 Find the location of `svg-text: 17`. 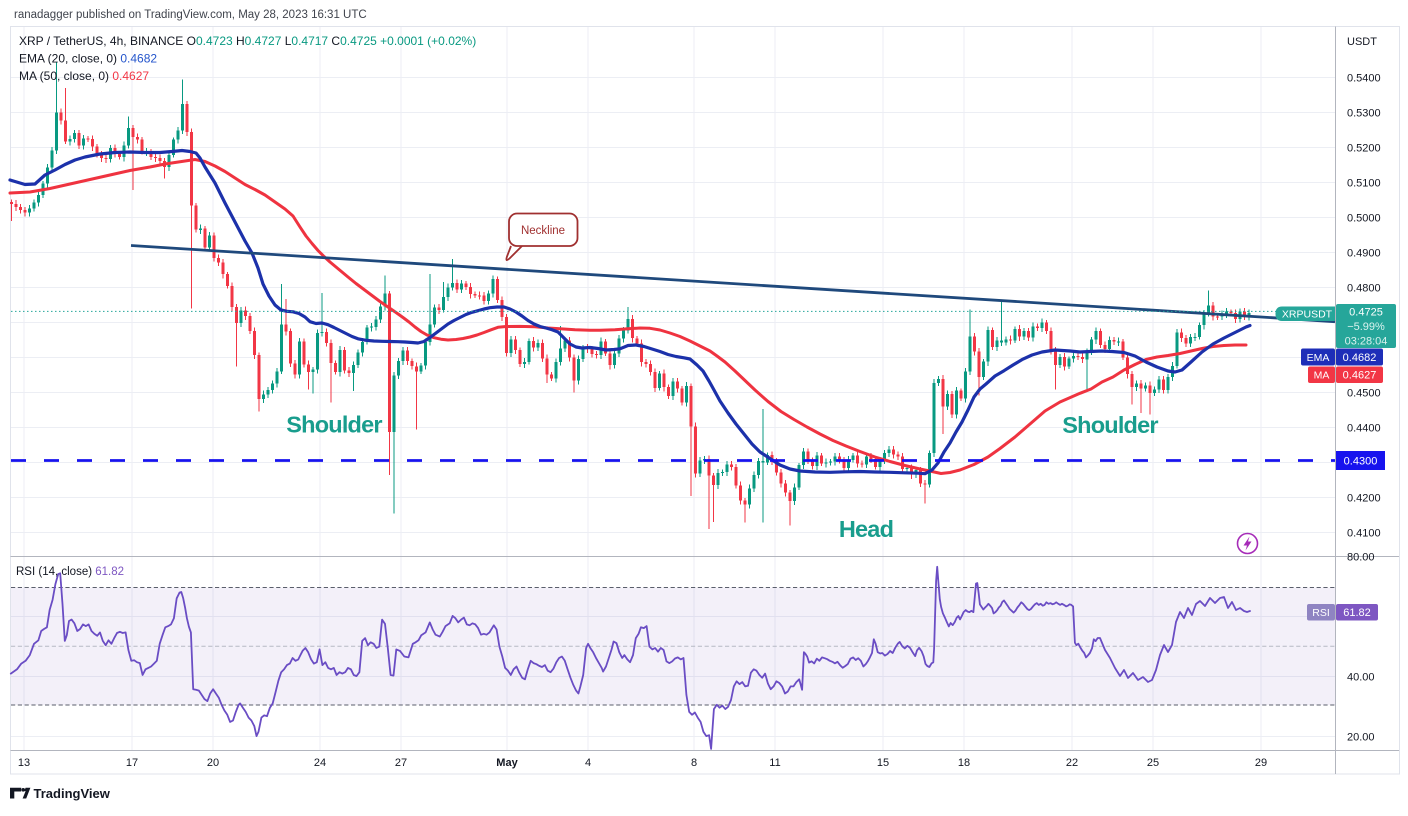

svg-text: 17 is located at coordinates (132, 763).